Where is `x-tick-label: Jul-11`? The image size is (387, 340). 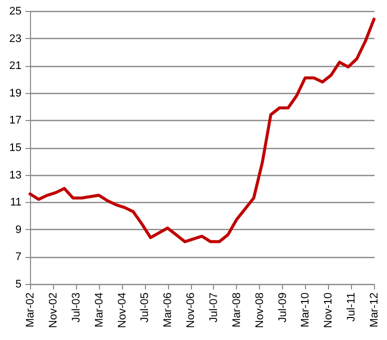
x-tick-label: Jul-11 is located at coordinates (352, 307).